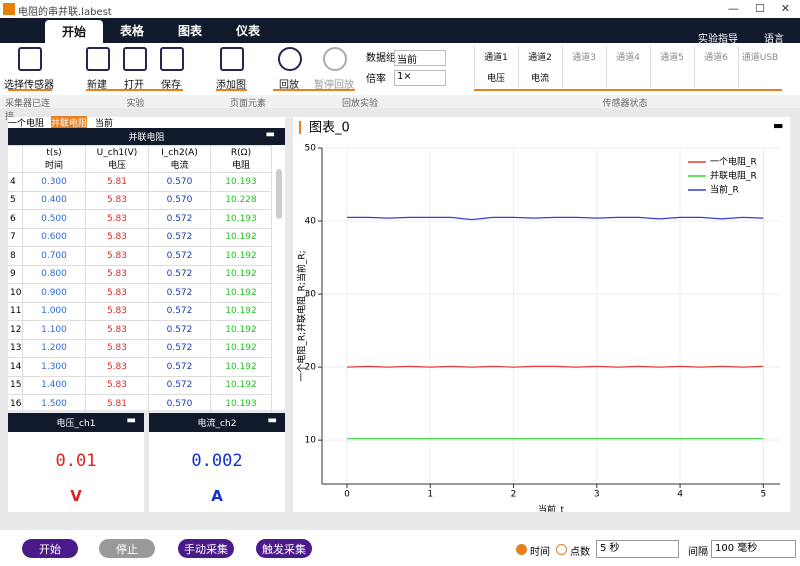 The height and width of the screenshot is (566, 800). I want to click on select: 当前, so click(420, 58).